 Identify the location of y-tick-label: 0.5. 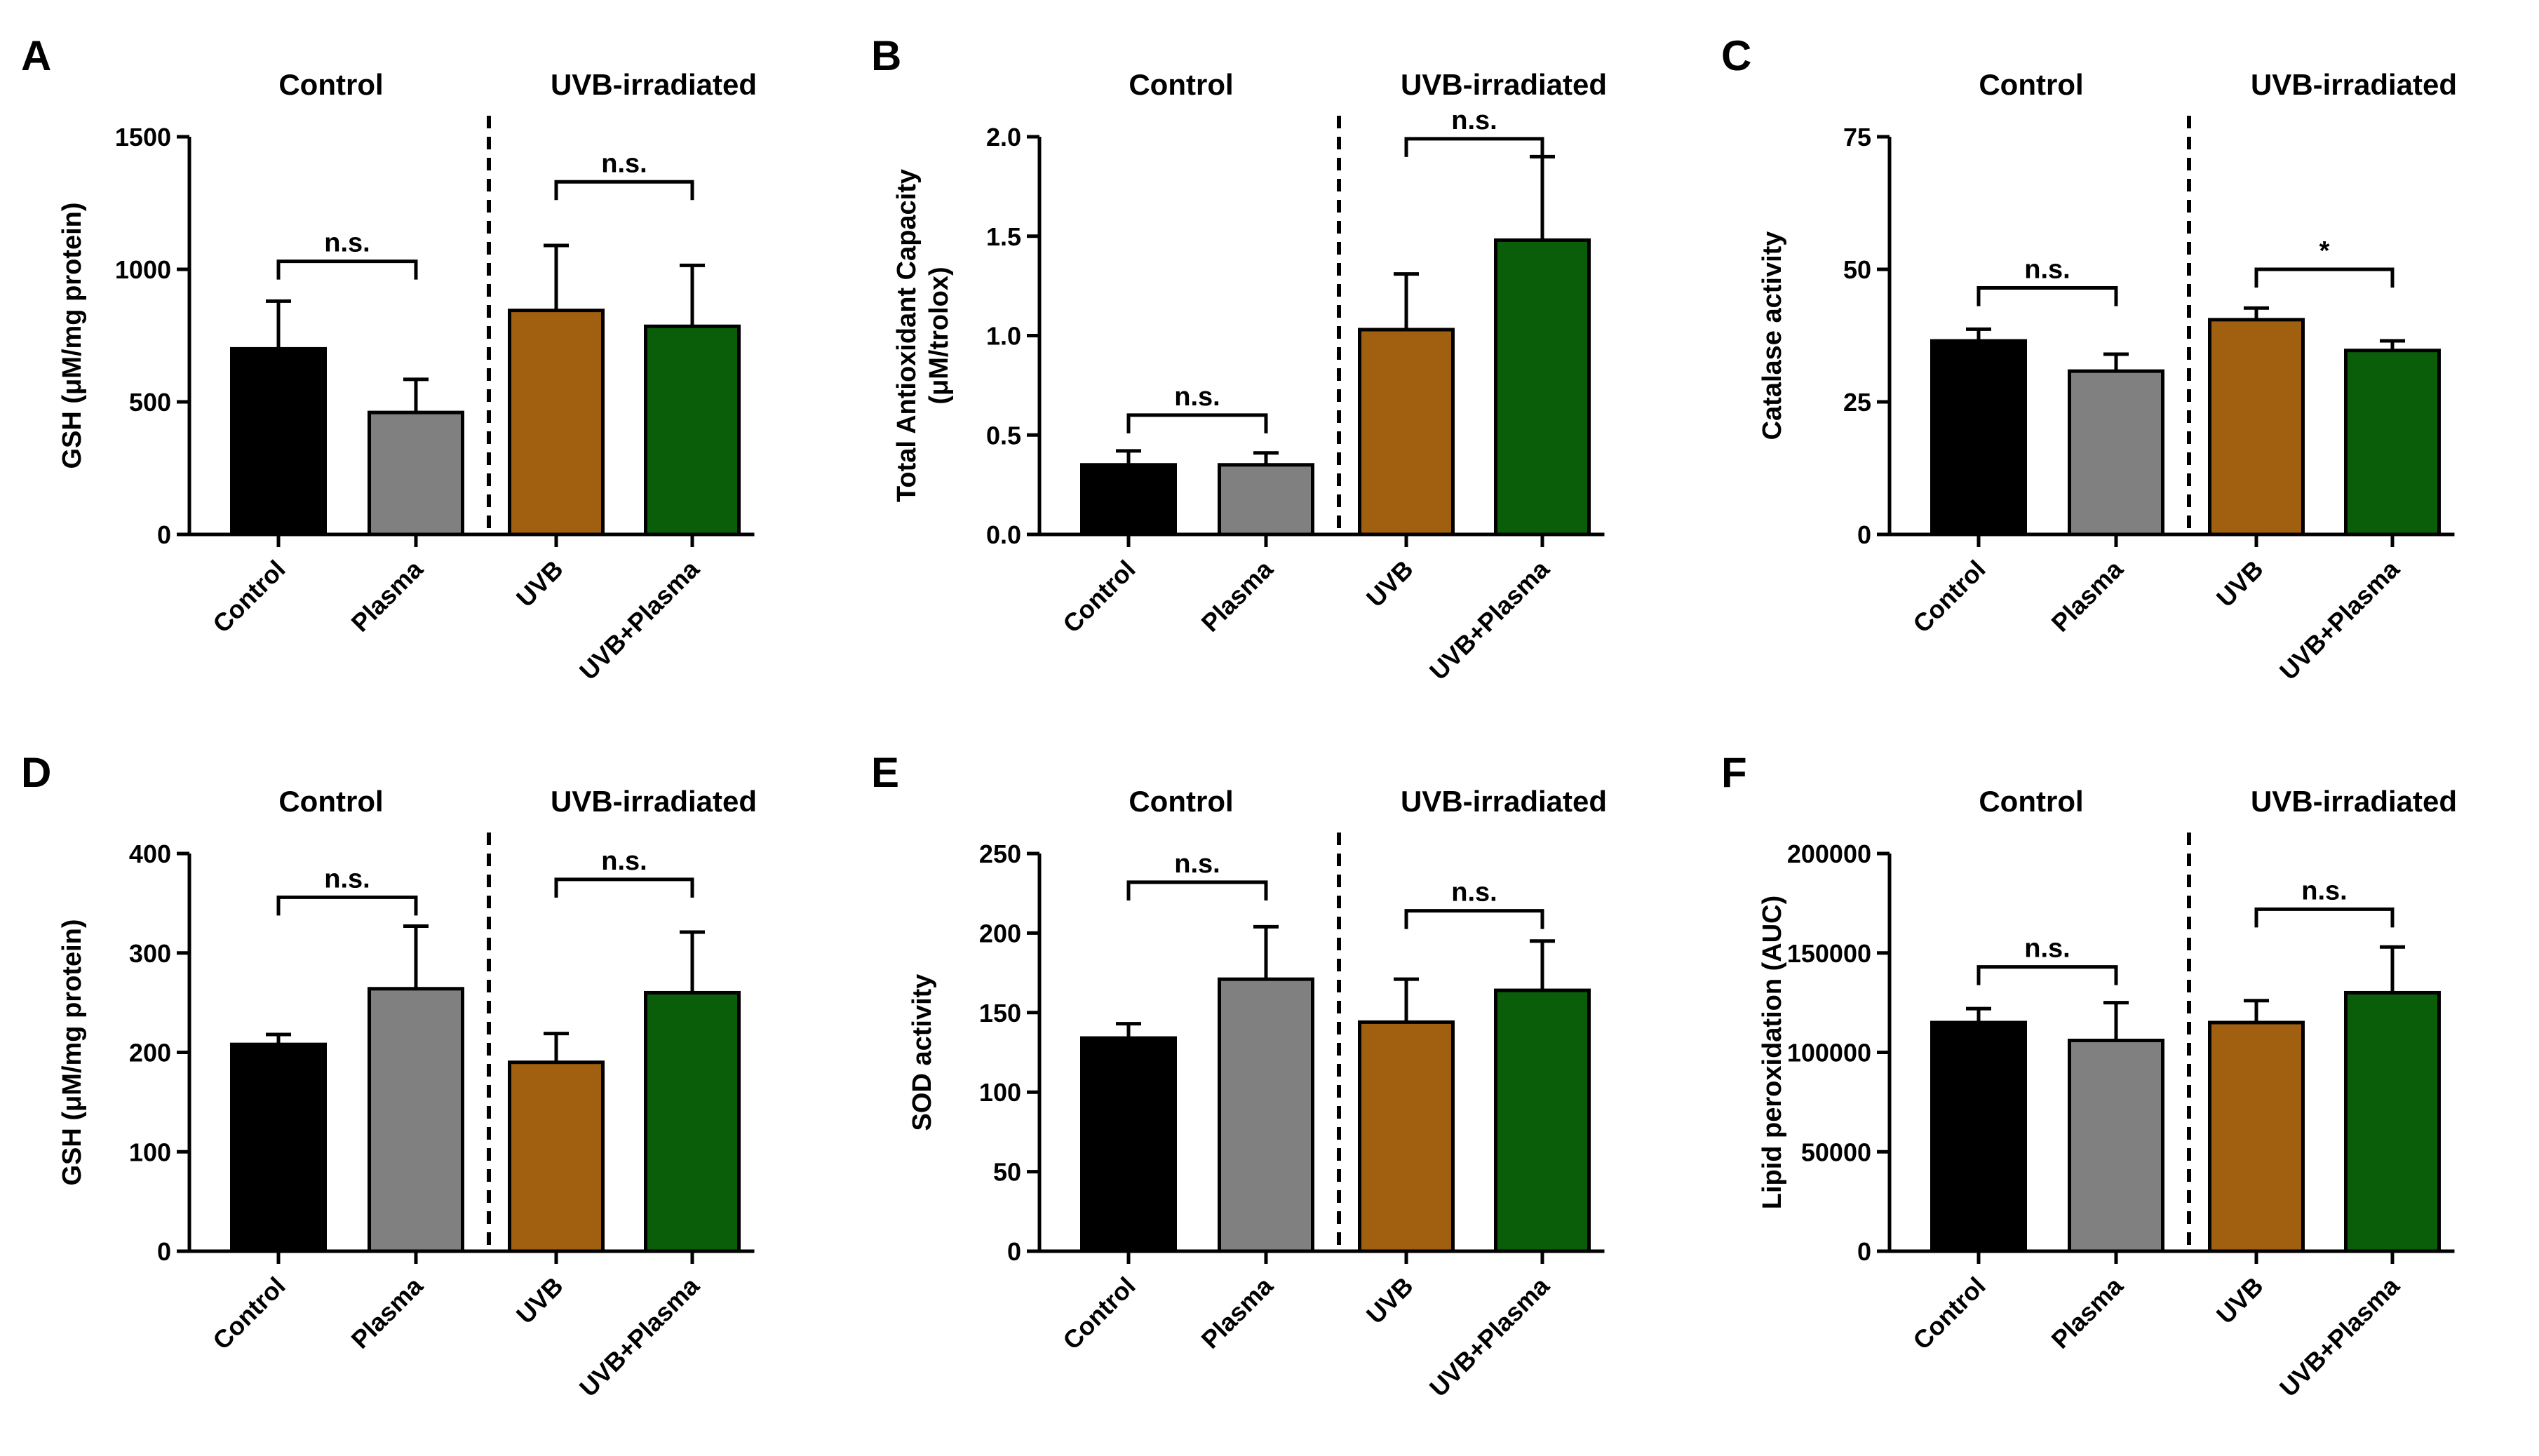
(1003, 435).